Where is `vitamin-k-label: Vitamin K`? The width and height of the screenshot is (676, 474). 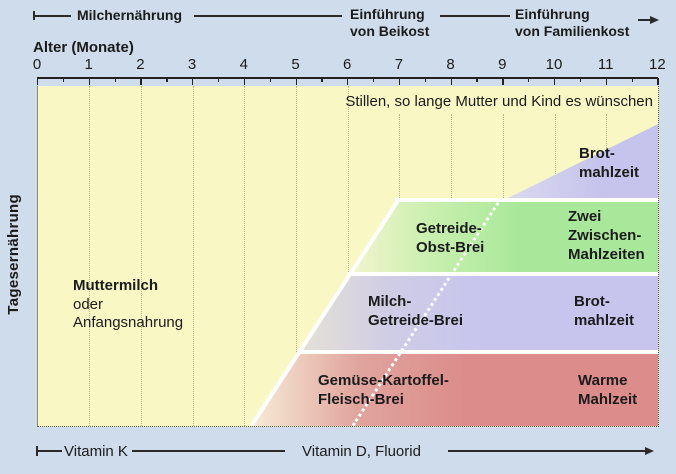
vitamin-k-label: Vitamin K is located at coordinates (96, 451).